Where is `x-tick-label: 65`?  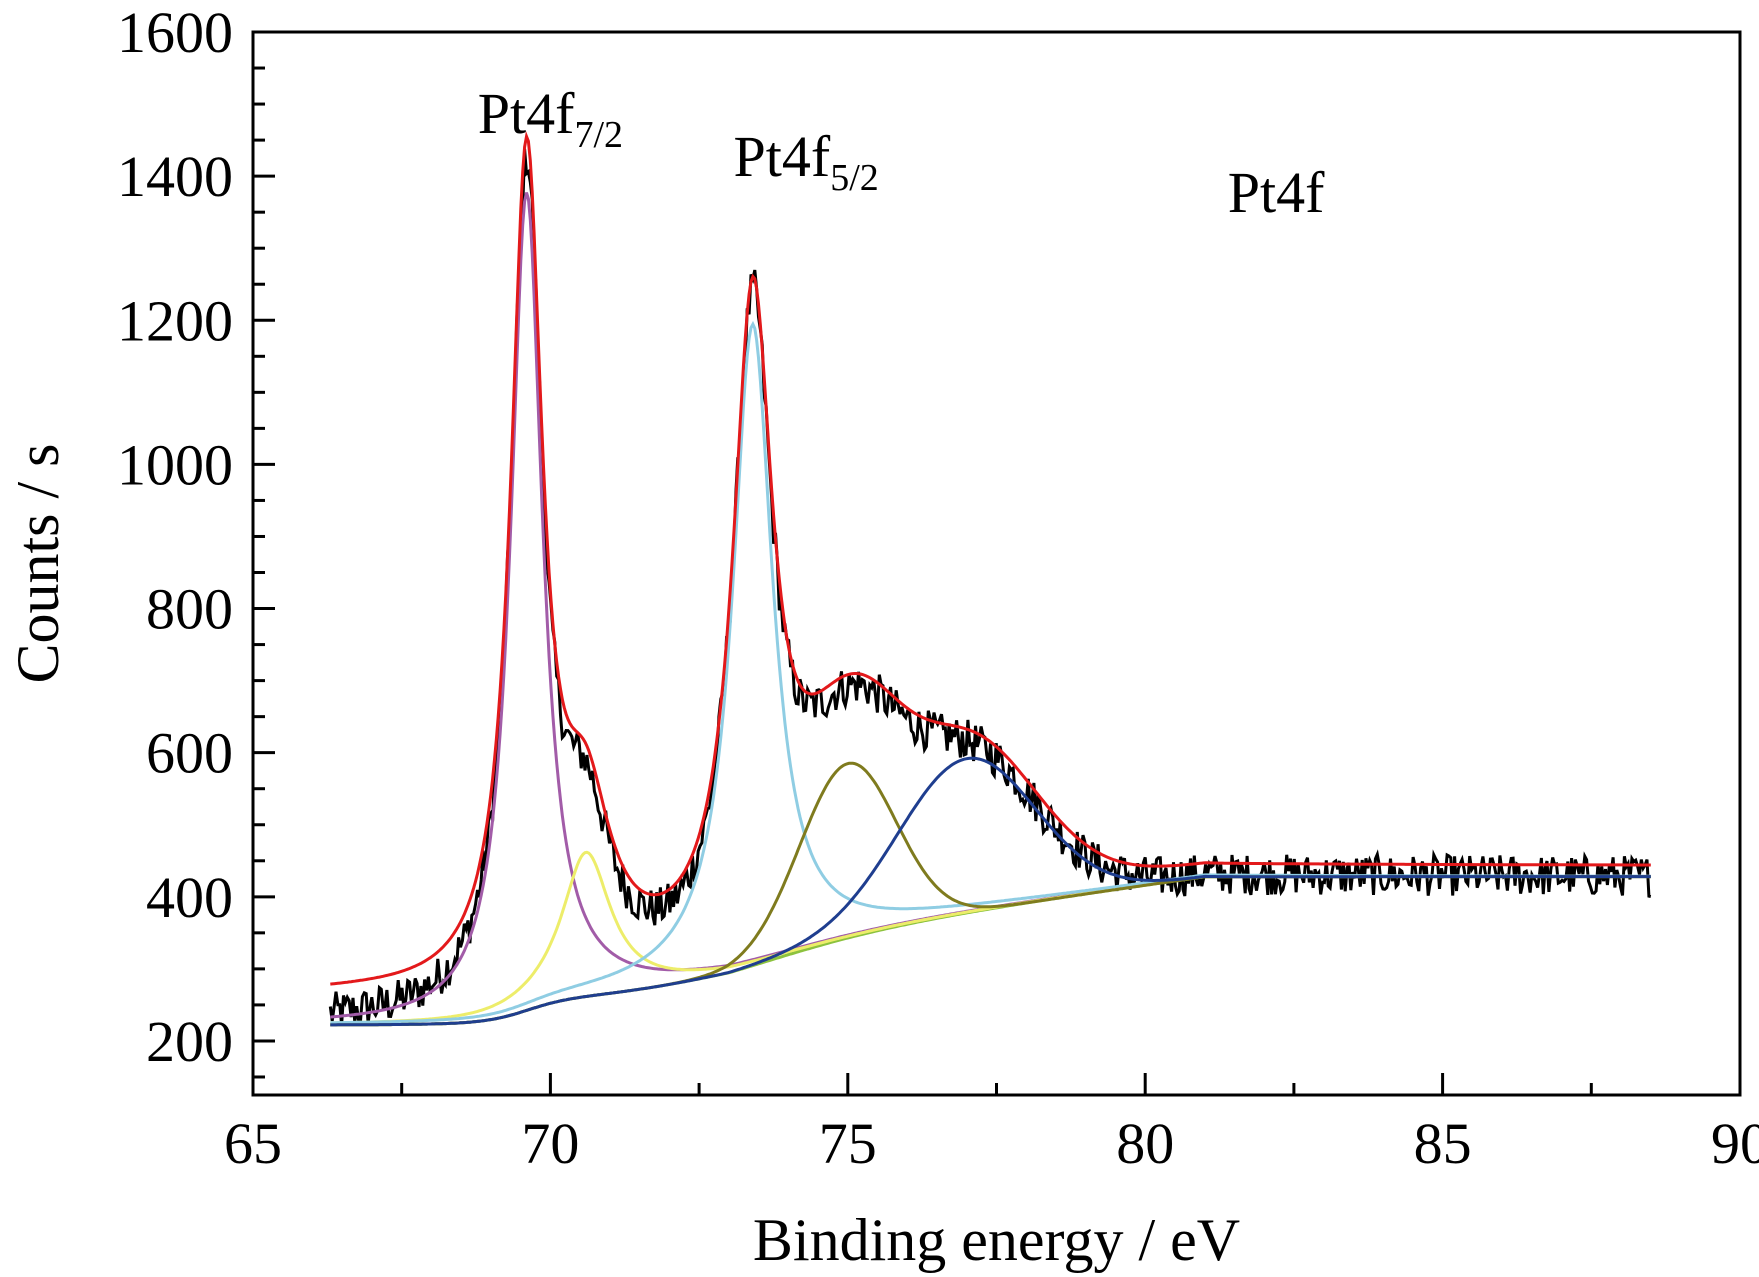 x-tick-label: 65 is located at coordinates (253, 1143).